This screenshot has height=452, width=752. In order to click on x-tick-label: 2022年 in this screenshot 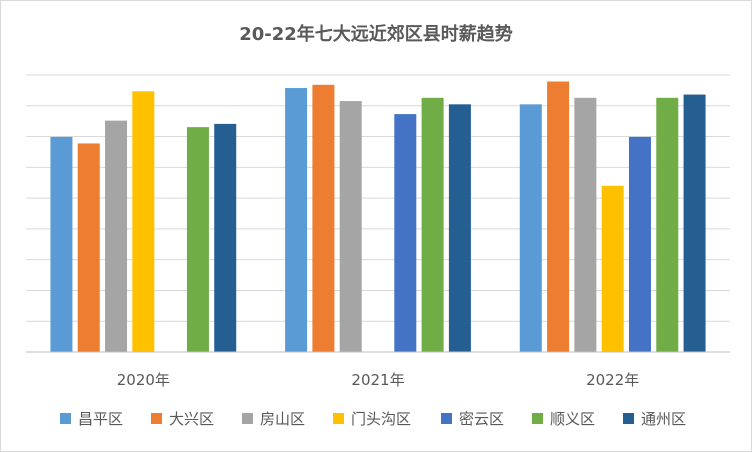, I will do `click(612, 380)`.